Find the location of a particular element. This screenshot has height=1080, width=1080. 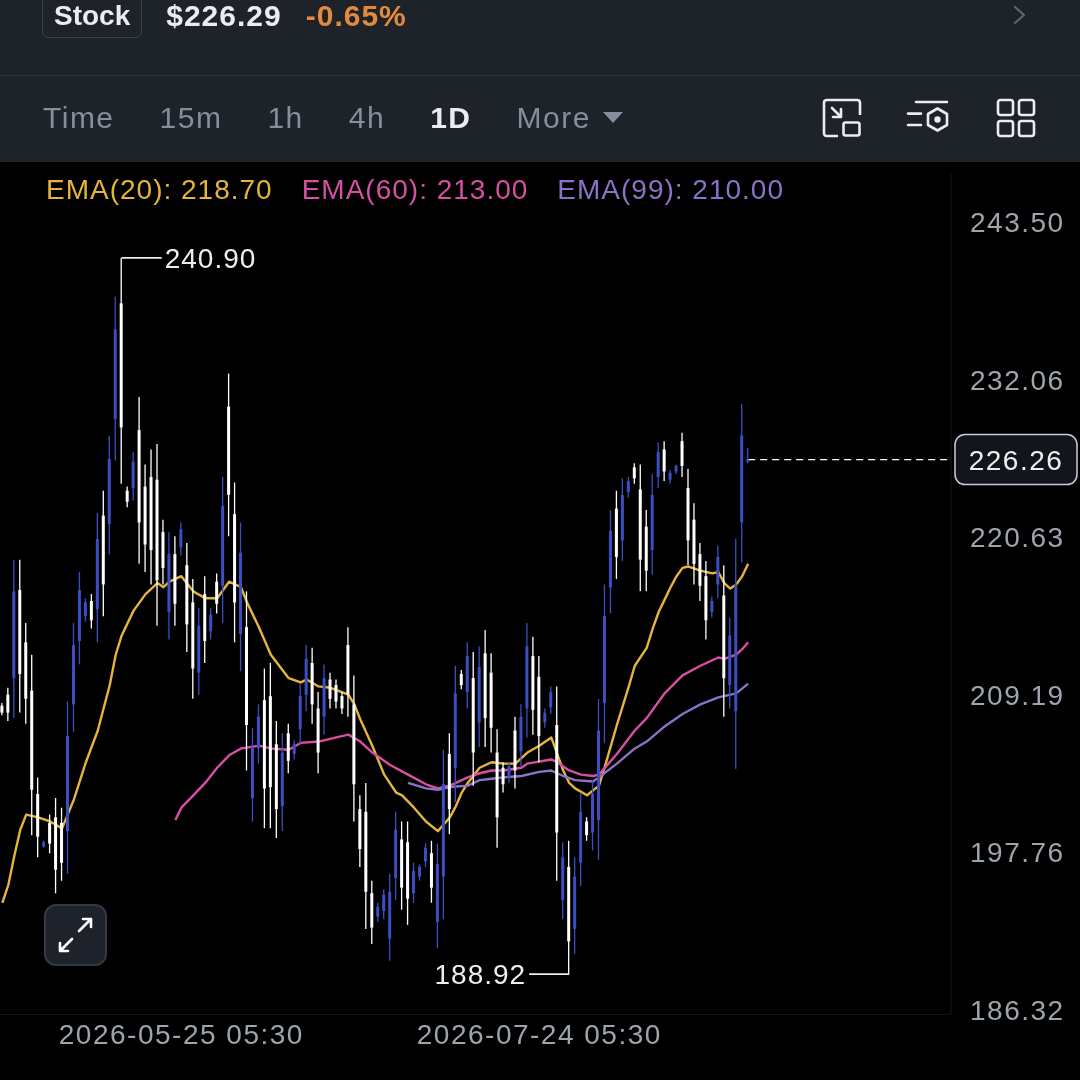

text: EMA(99): 210.00 is located at coordinates (671, 189).